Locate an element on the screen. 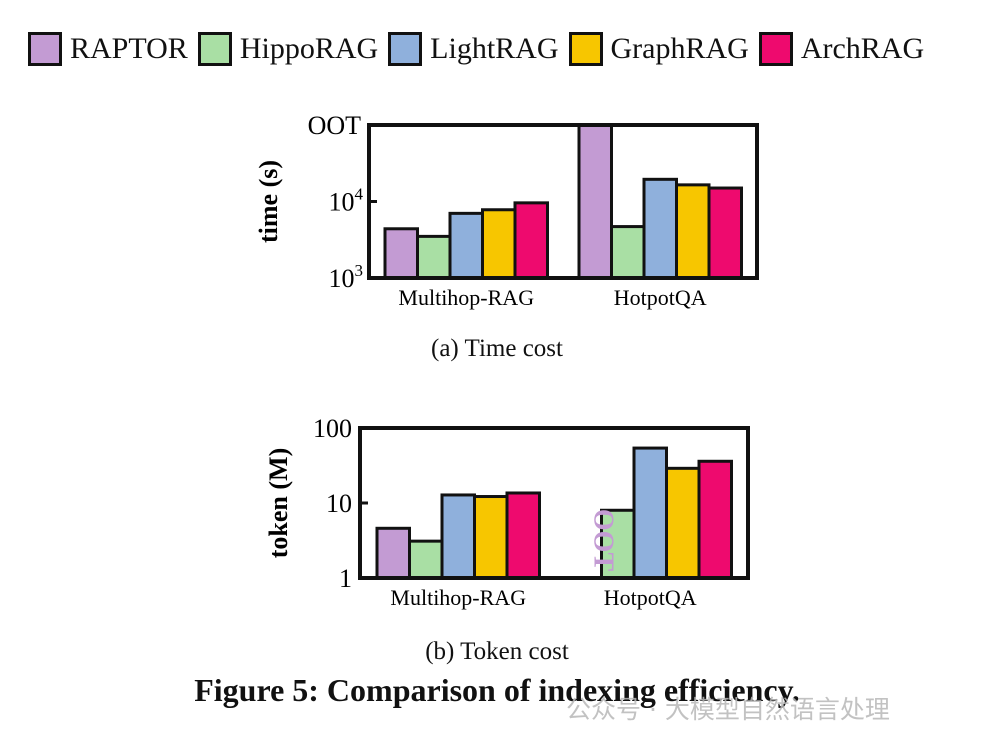 This screenshot has height=748, width=994. chart-token-cost: Multihop-RAG HotpotQA OOT 1 10 100 token (M) is located at coordinates (507, 512).